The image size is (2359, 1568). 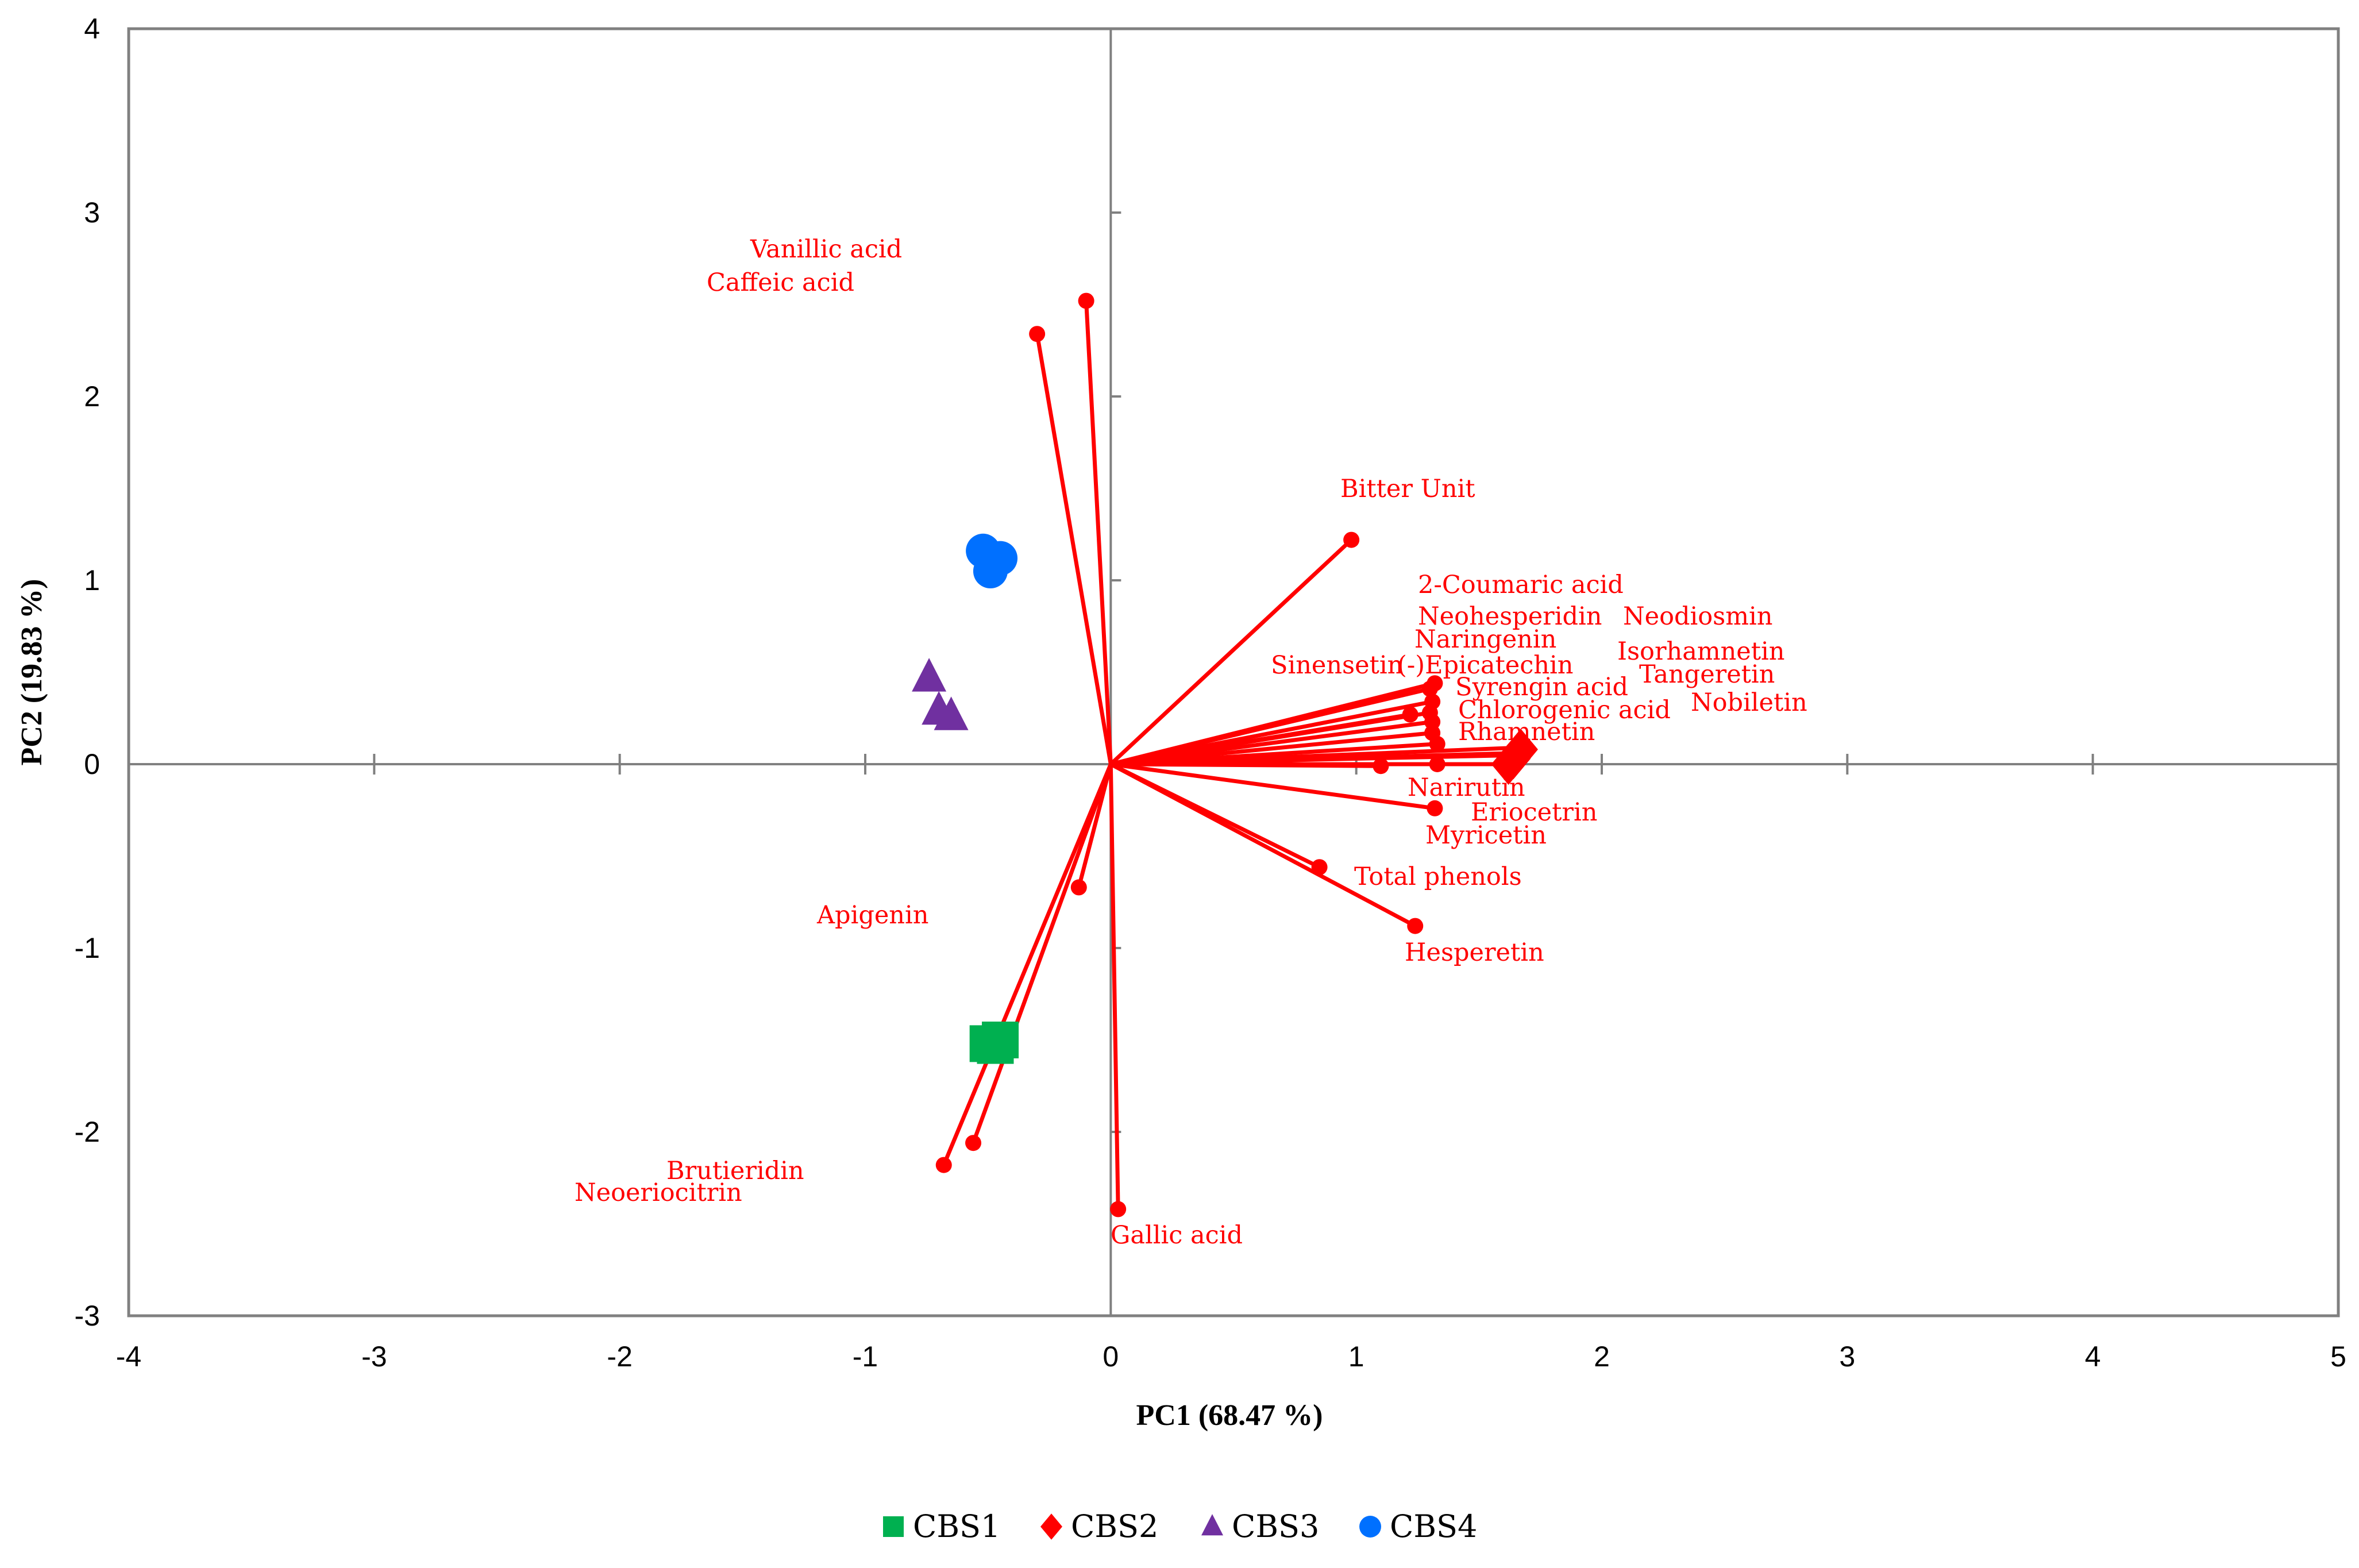 I want to click on y-tick-label: 4, so click(x=92, y=29).